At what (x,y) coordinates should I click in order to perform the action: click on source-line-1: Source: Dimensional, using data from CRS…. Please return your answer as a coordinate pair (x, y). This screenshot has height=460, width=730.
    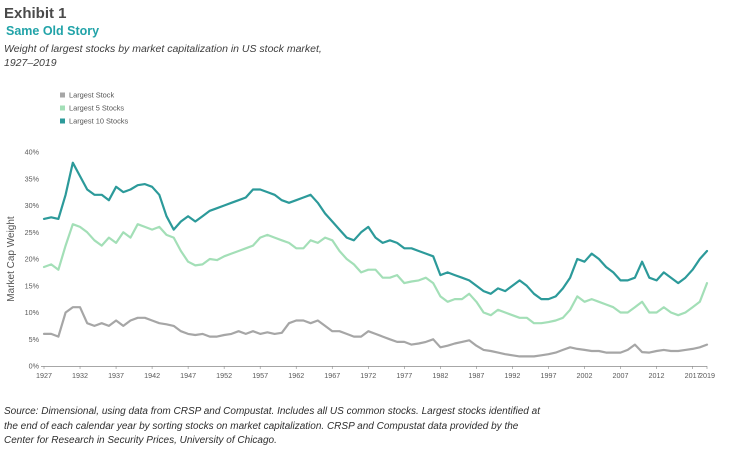
    Looking at the image, I should click on (272, 411).